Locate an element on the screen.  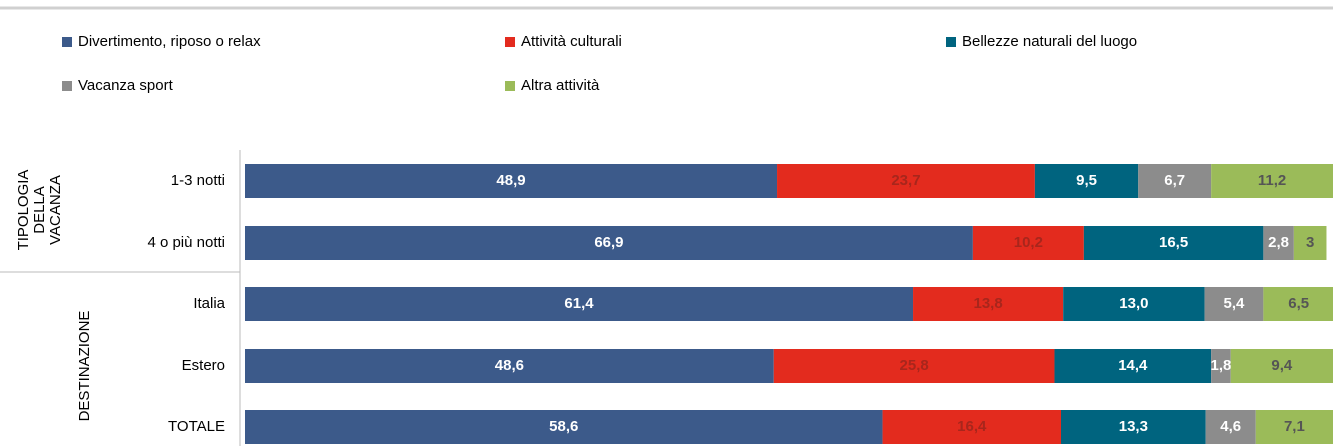
value-label: 9,4 is located at coordinates (1282, 365).